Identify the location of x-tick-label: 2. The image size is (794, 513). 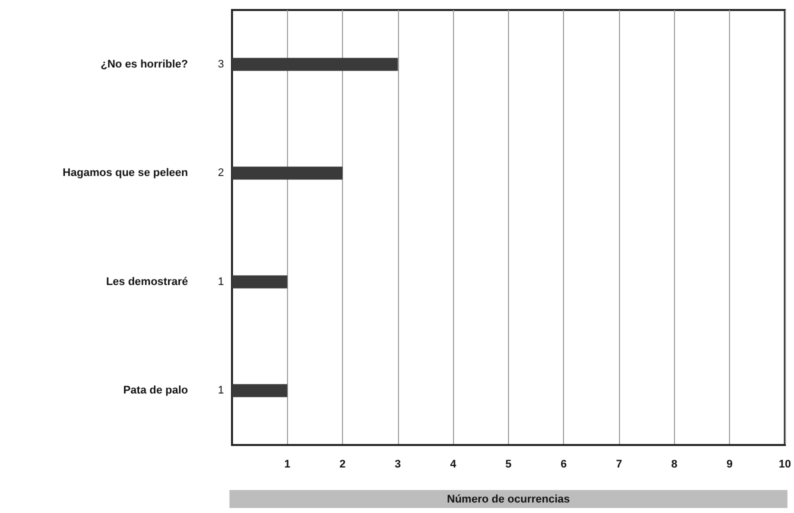
(343, 464).